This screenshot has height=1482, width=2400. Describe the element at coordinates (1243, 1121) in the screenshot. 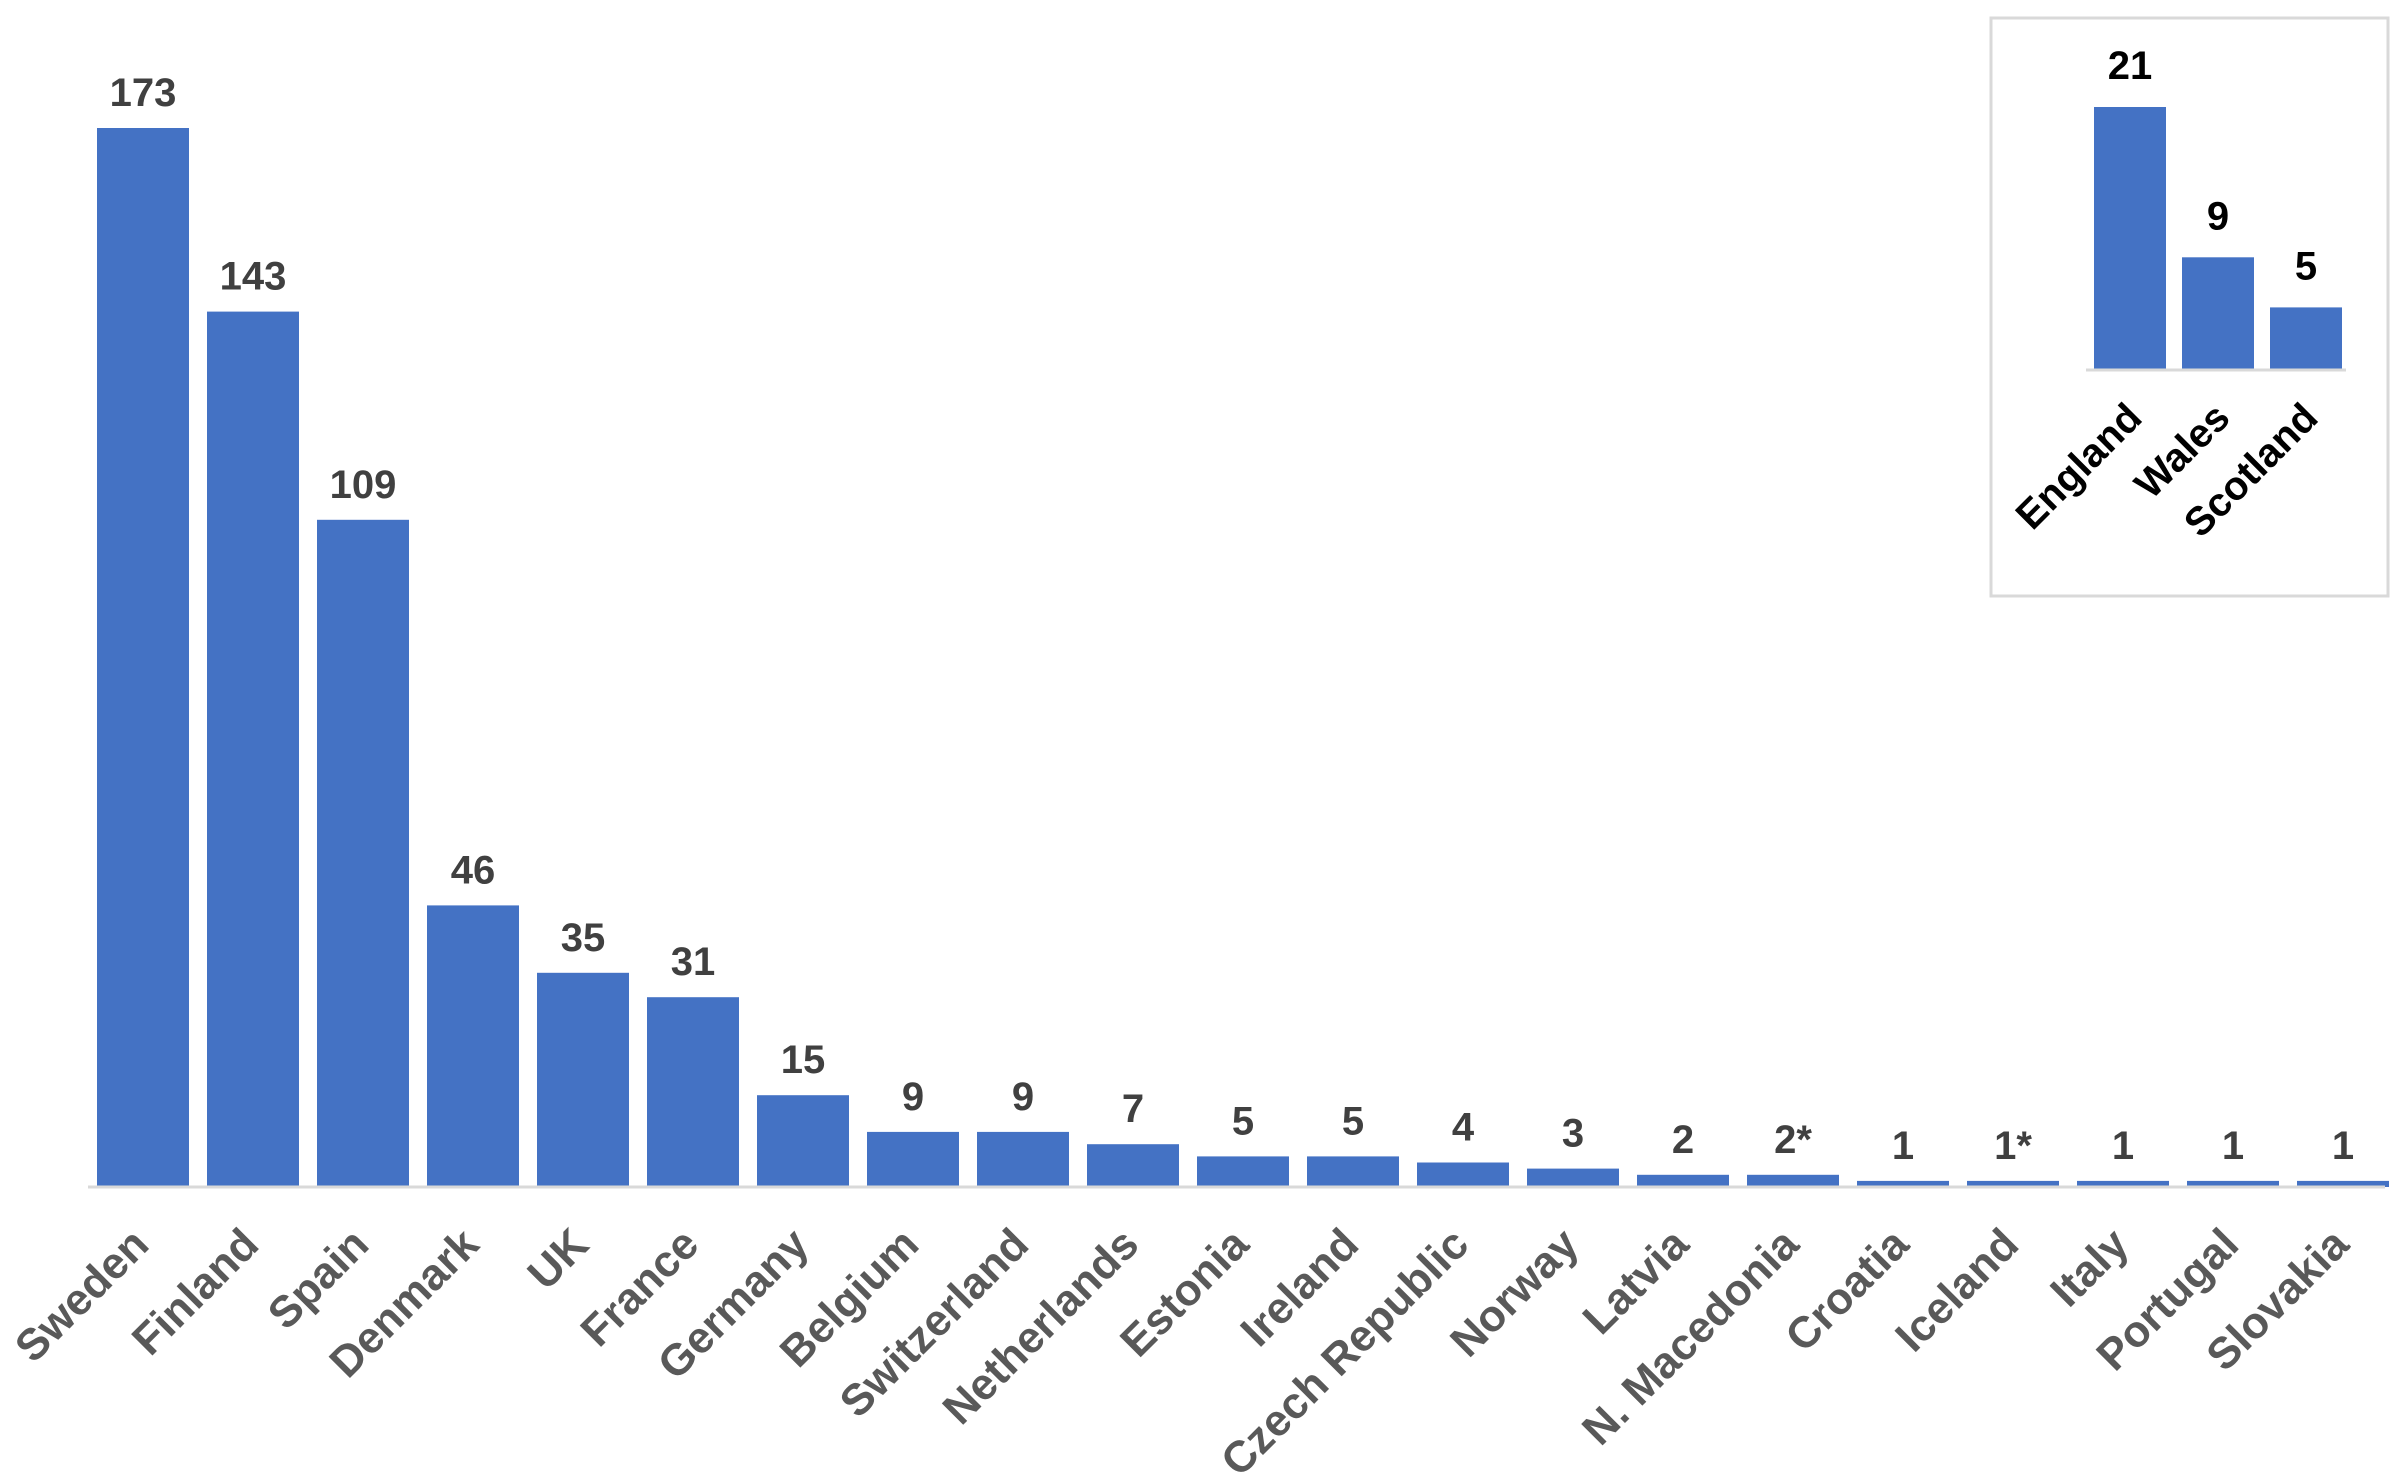

I see `main-value-label-estonia: 5` at that location.